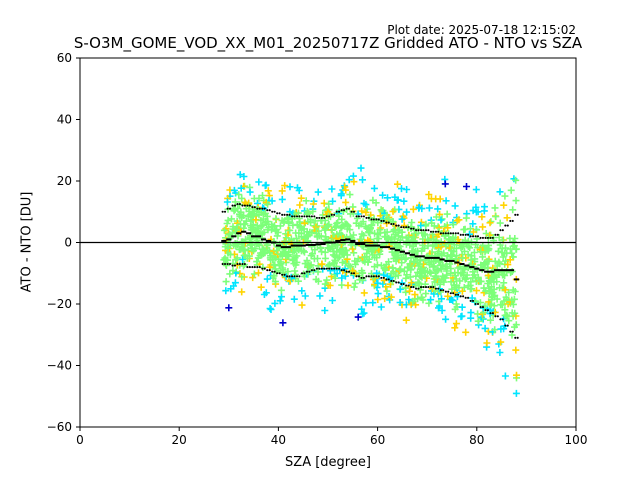 Image resolution: width=640 pixels, height=480 pixels. What do you see at coordinates (59, 304) in the screenshot?
I see `y-tick-label: −20` at bounding box center [59, 304].